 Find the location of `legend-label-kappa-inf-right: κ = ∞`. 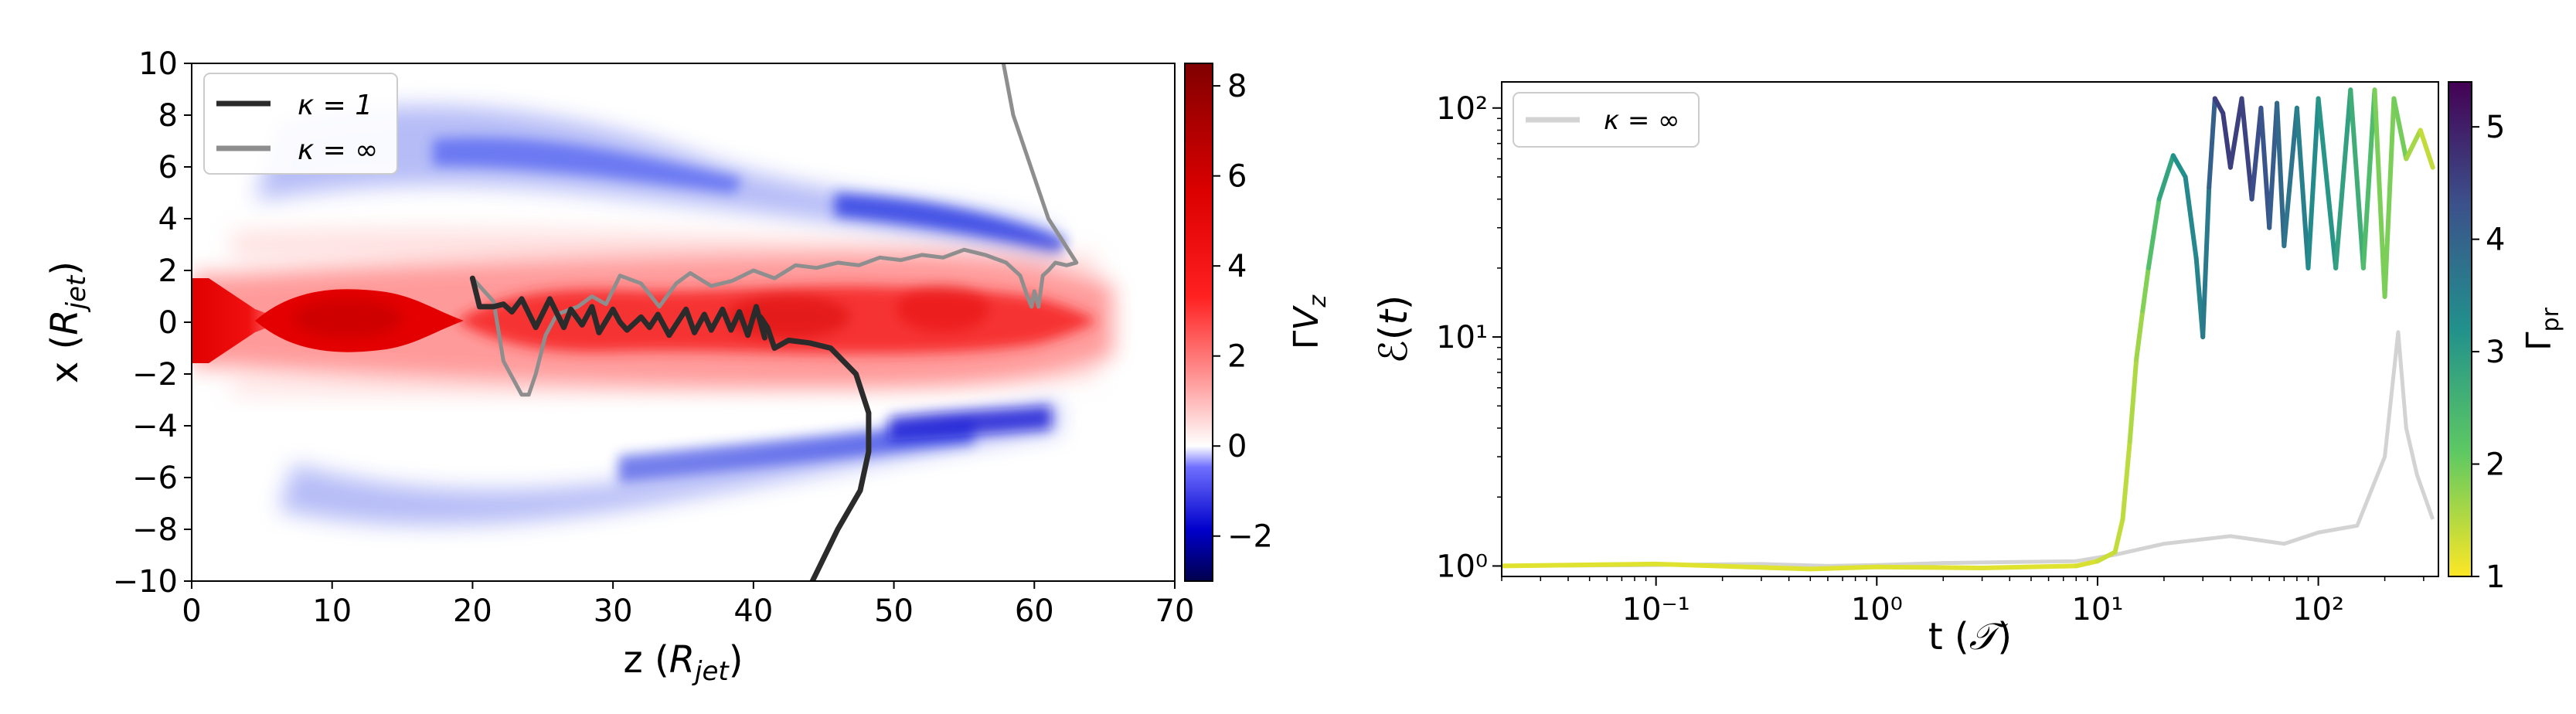

legend-label-kappa-inf-right: κ = ∞ is located at coordinates (1641, 120).